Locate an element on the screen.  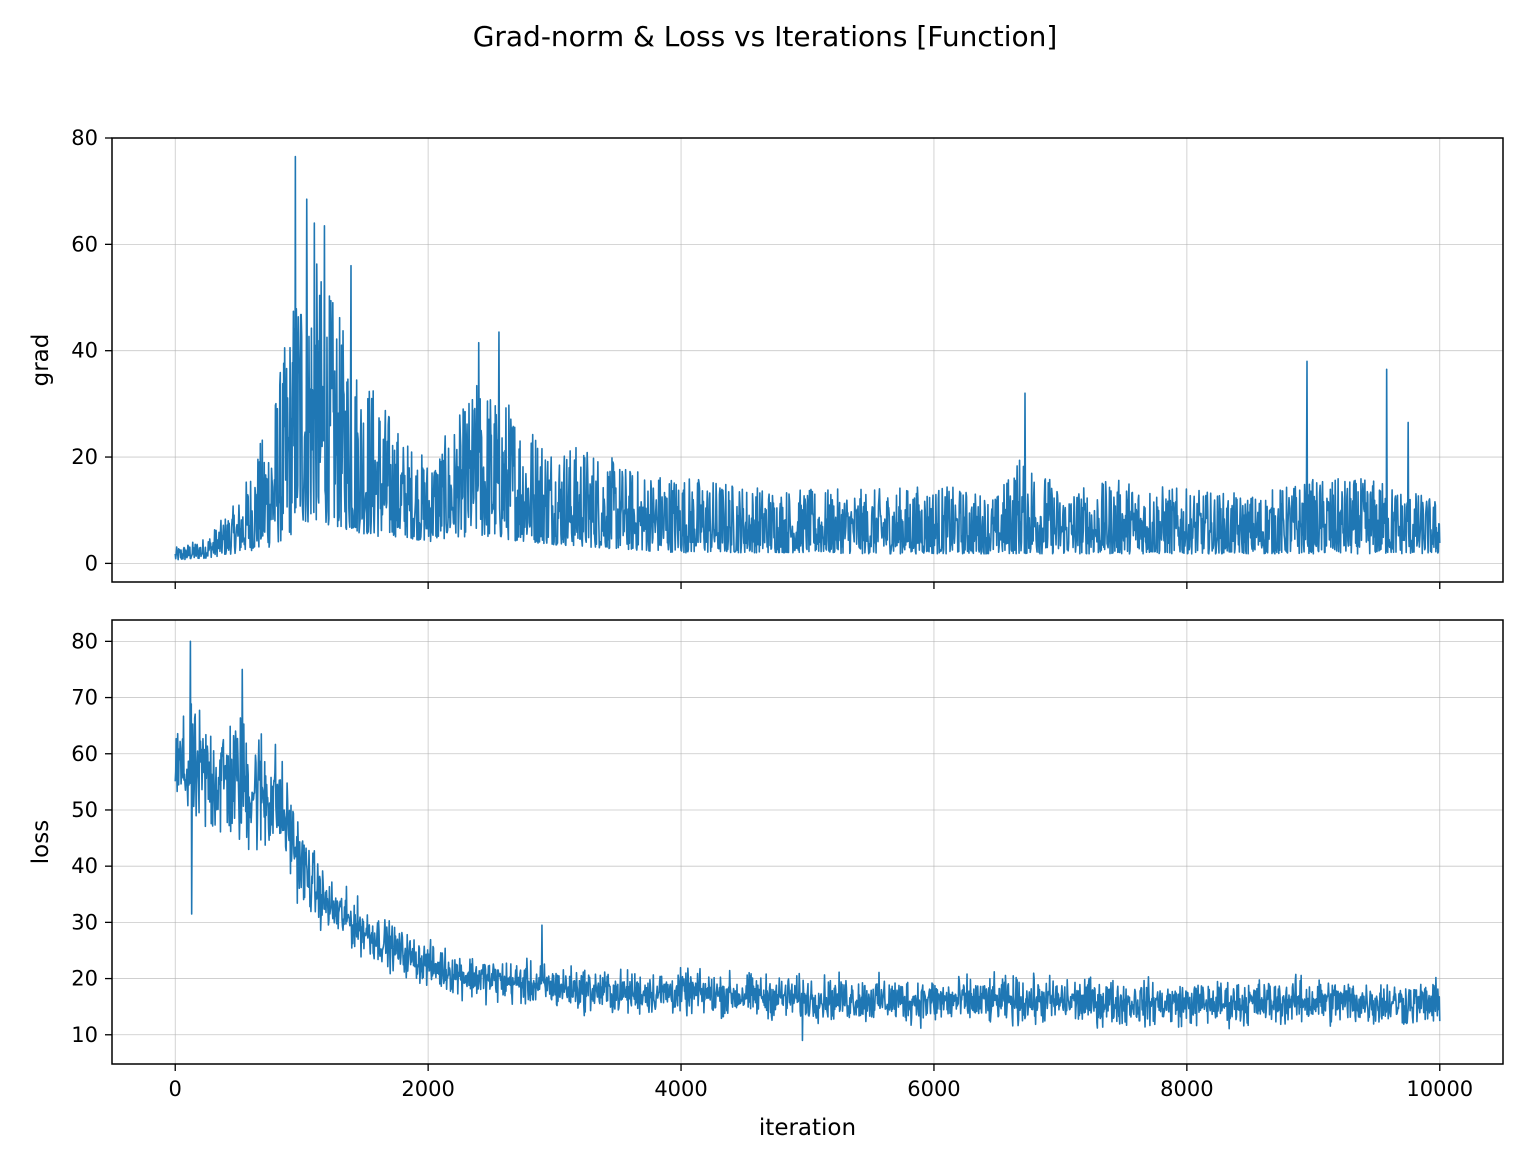
y-tick-label: 50 is located at coordinates (84, 810).